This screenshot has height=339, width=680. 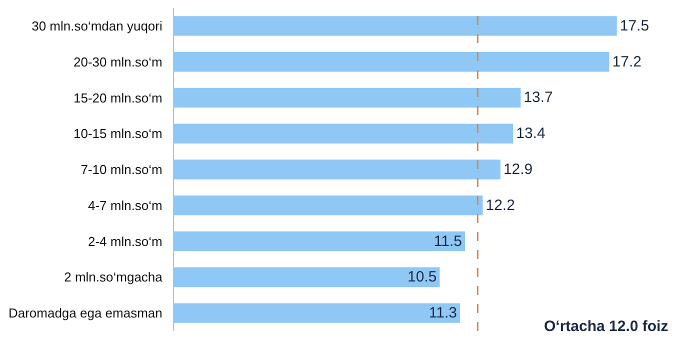 What do you see at coordinates (97, 26) in the screenshot?
I see `y-tick-label: 30 mln.so‘mdan yuqori` at bounding box center [97, 26].